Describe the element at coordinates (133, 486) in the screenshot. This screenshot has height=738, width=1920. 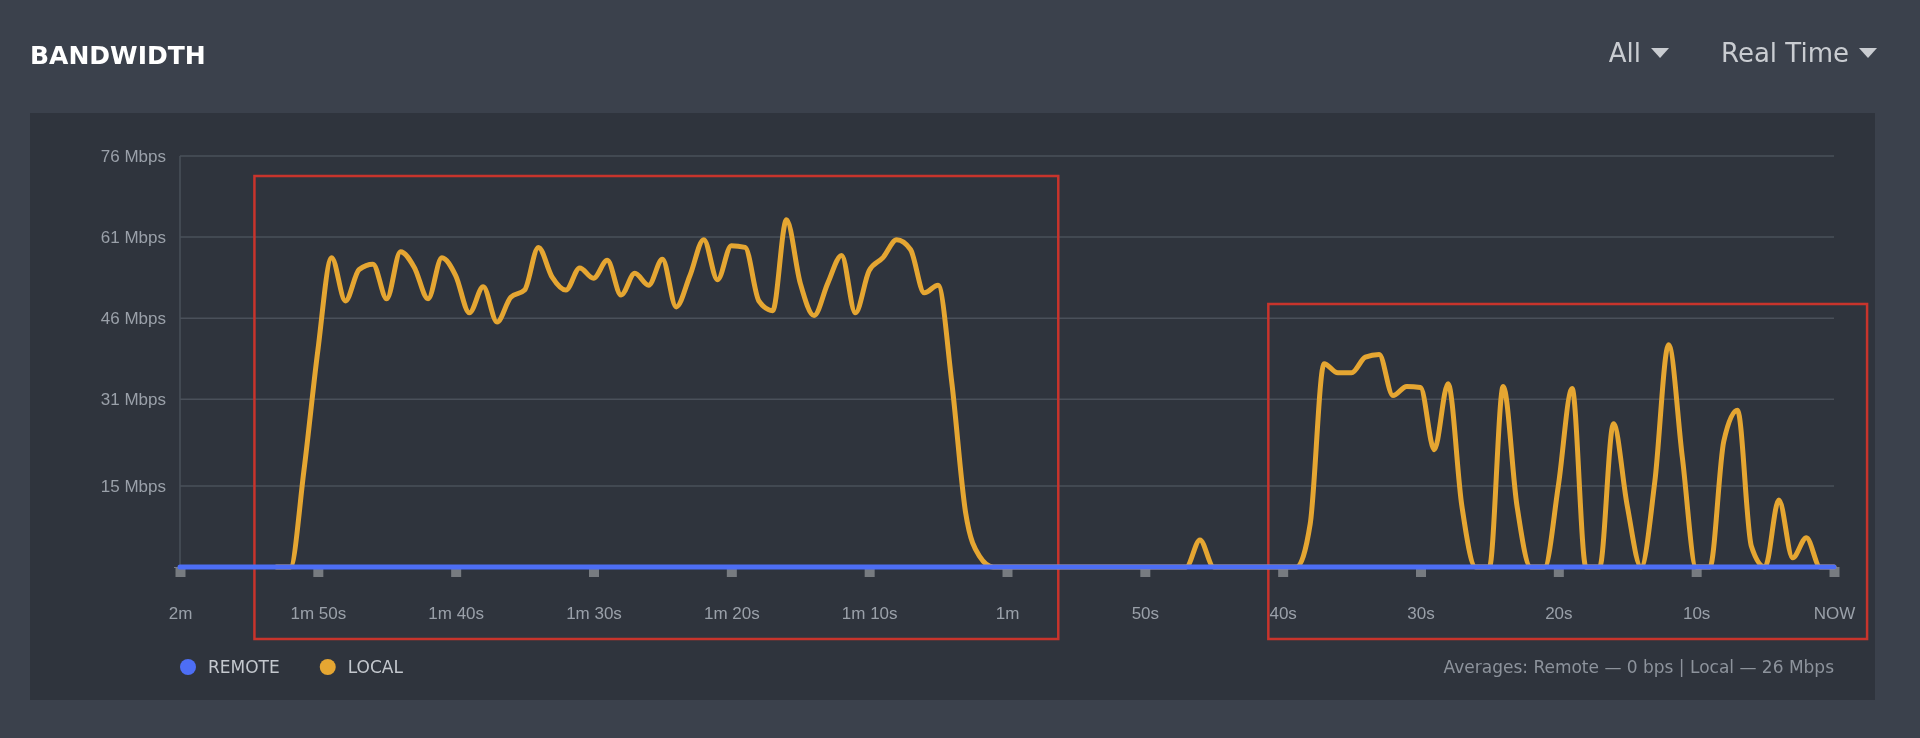
I see `y-tick-label: 15 Mbps` at that location.